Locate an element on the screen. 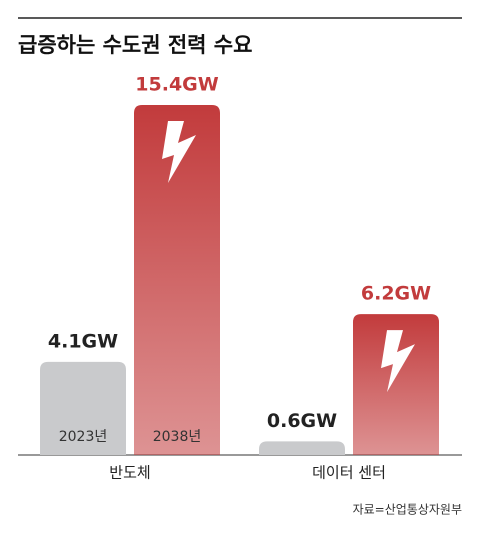  source: 자료=산업통상자원부 is located at coordinates (407, 510).